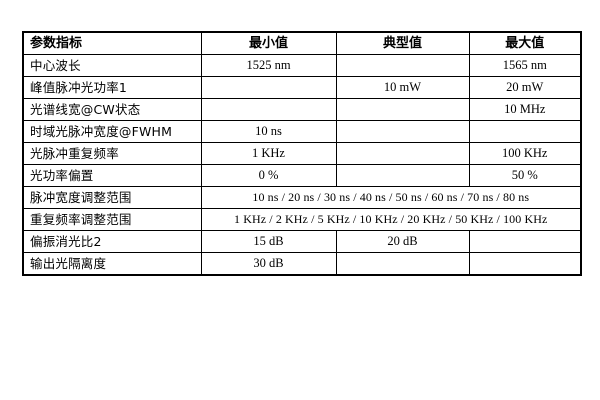 The height and width of the screenshot is (400, 600). Describe the element at coordinates (268, 175) in the screenshot. I see `min-value-cell: 0 %` at that location.